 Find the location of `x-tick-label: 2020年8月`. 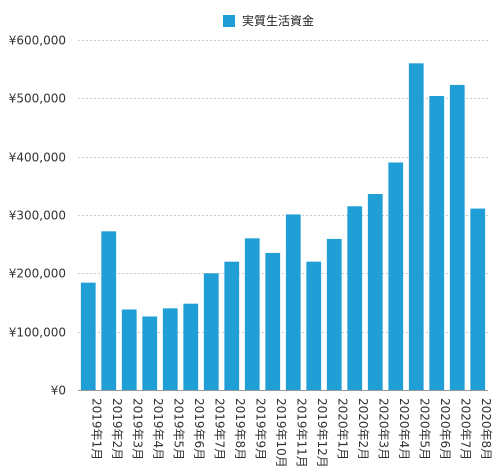

x-tick-label: 2020年8月 is located at coordinates (486, 429).